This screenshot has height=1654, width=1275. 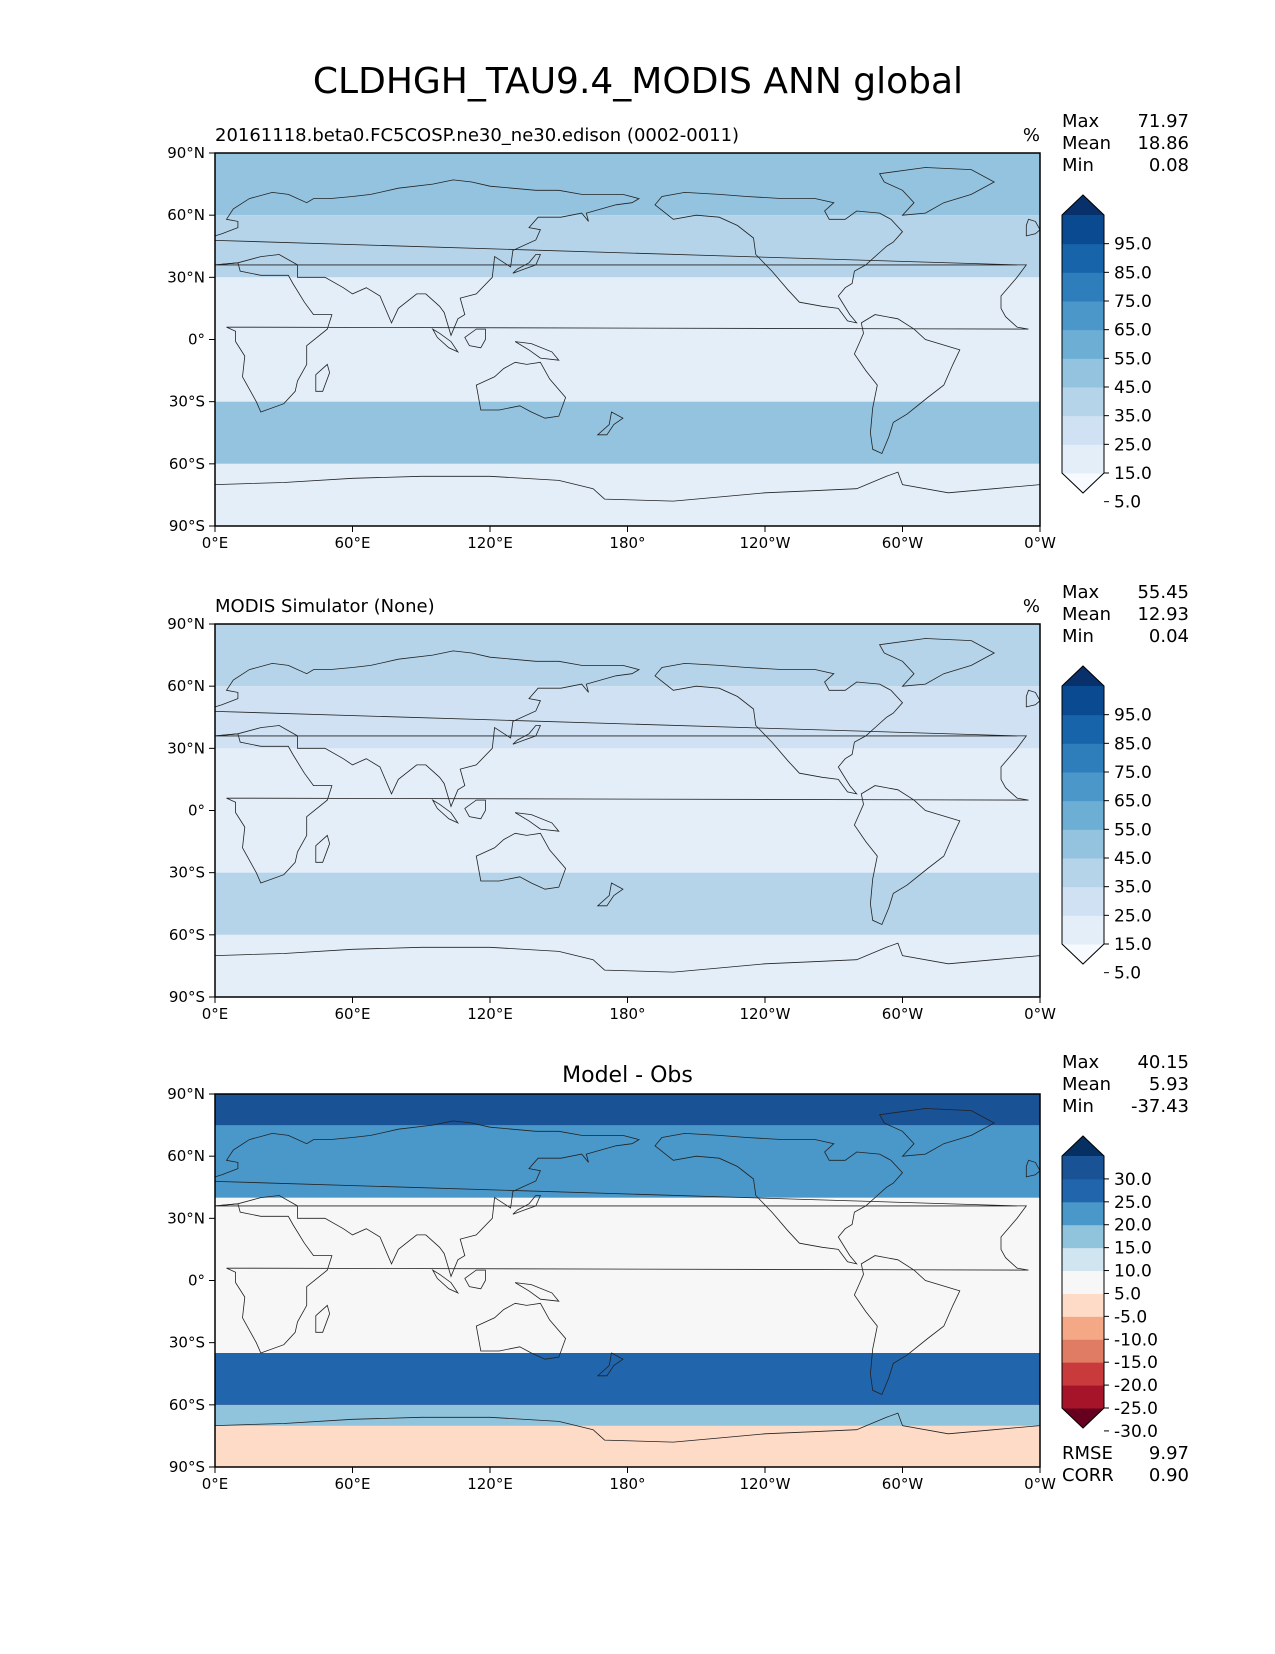 I want to click on colorbar-extend-min, so click(x=1083, y=483).